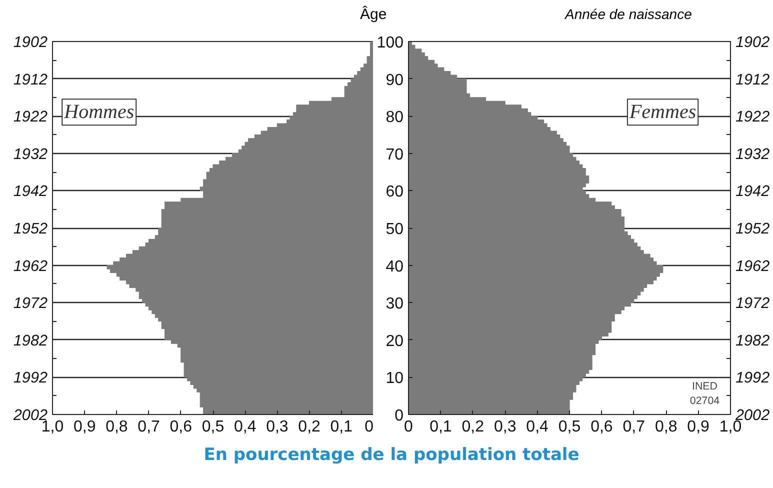 Image resolution: width=773 pixels, height=488 pixels. I want to click on y2-tick-label: 1932, so click(753, 154).